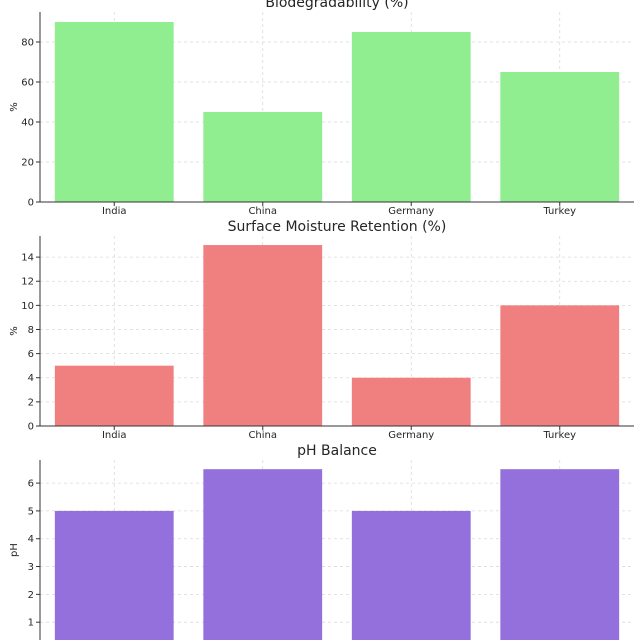  What do you see at coordinates (14, 550) in the screenshot?
I see `y-axis-label: pH` at bounding box center [14, 550].